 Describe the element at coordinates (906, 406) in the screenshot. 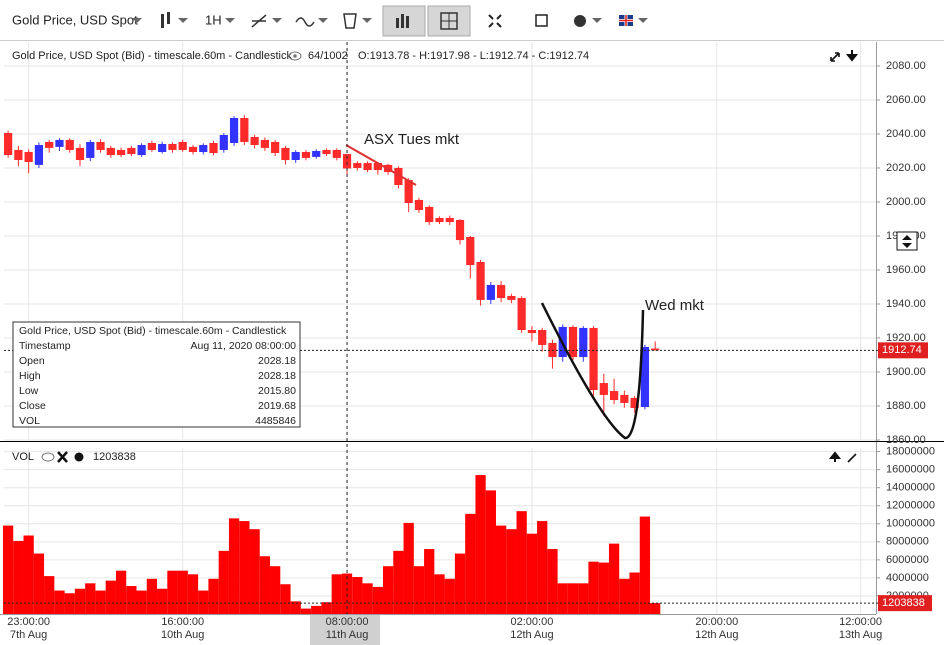

I see `y-tick-label: 1880.00` at that location.